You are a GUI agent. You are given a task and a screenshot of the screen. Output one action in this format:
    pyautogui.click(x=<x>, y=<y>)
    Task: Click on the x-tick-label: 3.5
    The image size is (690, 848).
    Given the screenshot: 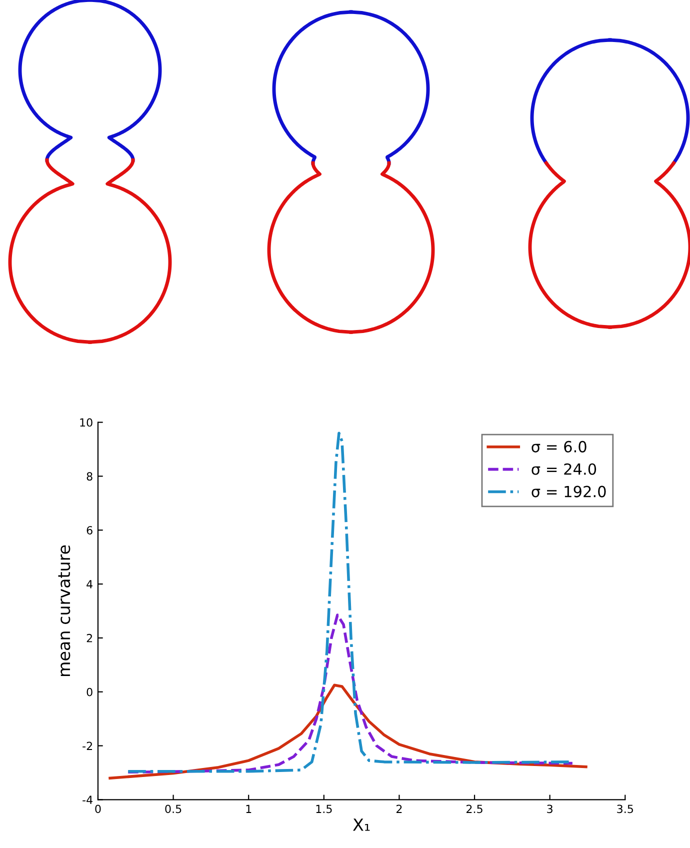 What is the action you would take?
    pyautogui.click(x=625, y=809)
    